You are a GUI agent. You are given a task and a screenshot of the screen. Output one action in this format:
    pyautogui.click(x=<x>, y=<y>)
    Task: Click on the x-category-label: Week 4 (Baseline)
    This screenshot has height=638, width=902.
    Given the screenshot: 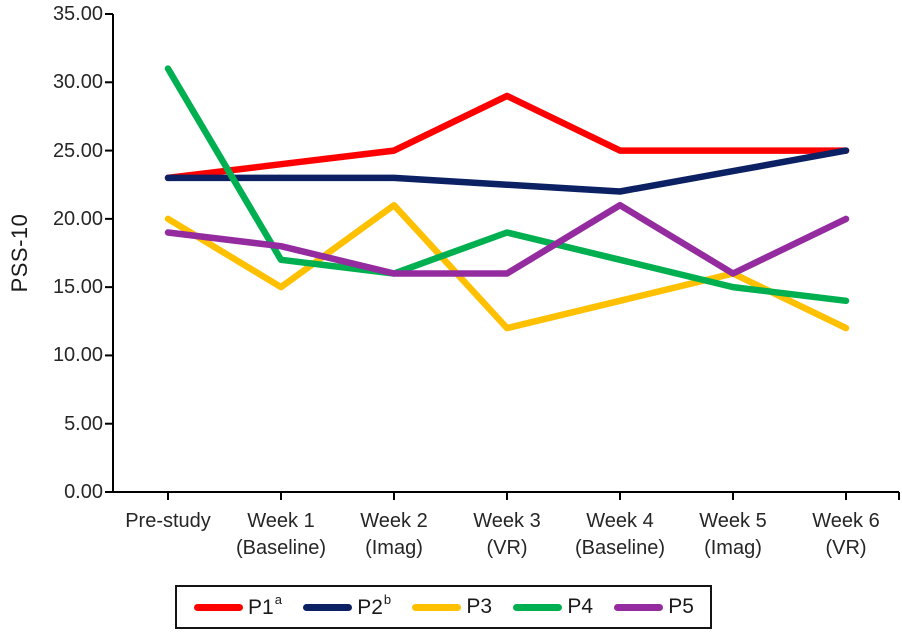 What is the action you would take?
    pyautogui.click(x=620, y=534)
    